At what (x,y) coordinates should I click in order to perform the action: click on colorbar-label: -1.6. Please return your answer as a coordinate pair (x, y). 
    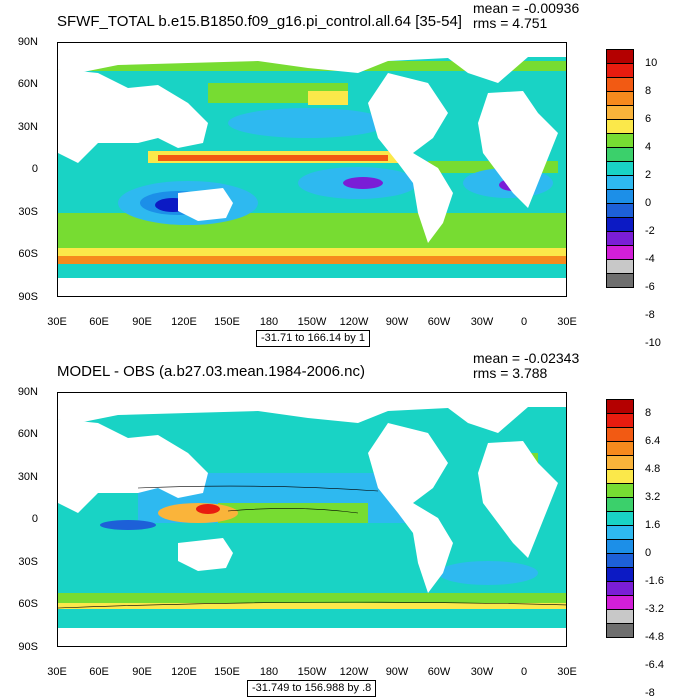
    Looking at the image, I should click on (654, 581).